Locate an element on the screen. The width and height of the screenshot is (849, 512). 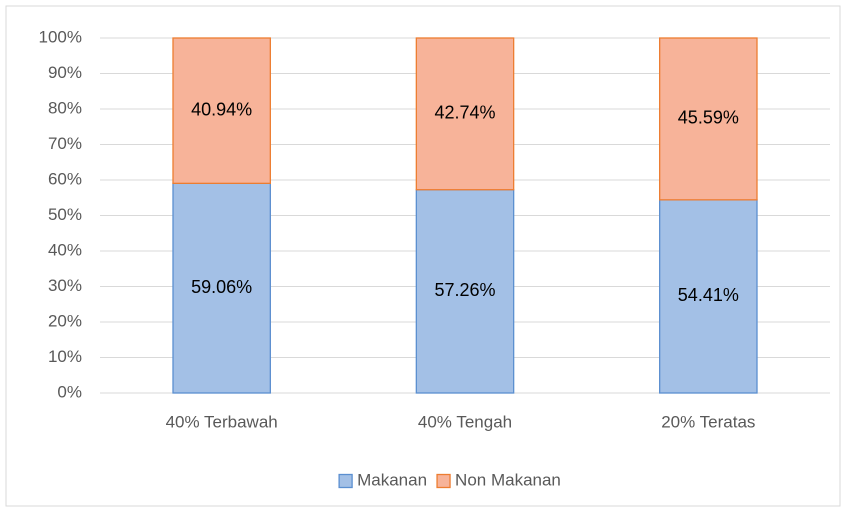
data-label: 42.74% is located at coordinates (464, 113).